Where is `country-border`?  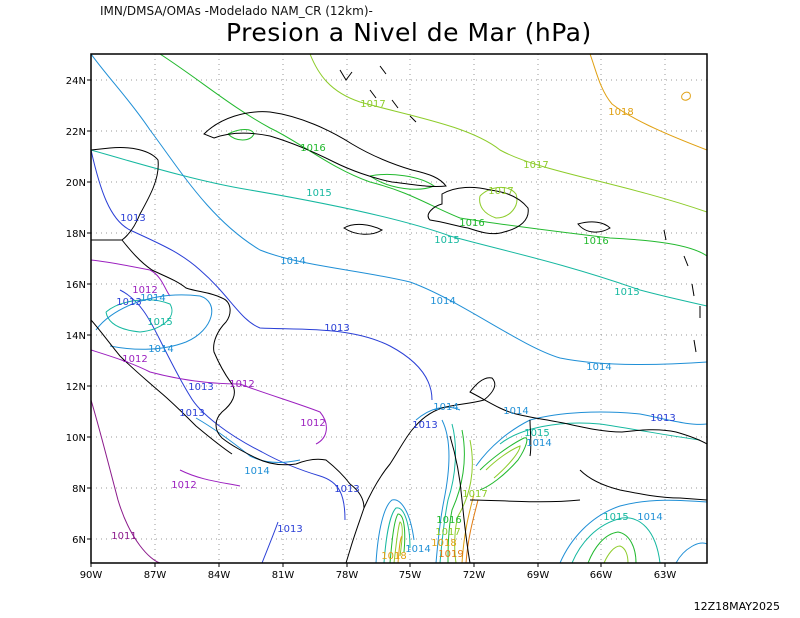 country-border is located at coordinates (515, 499).